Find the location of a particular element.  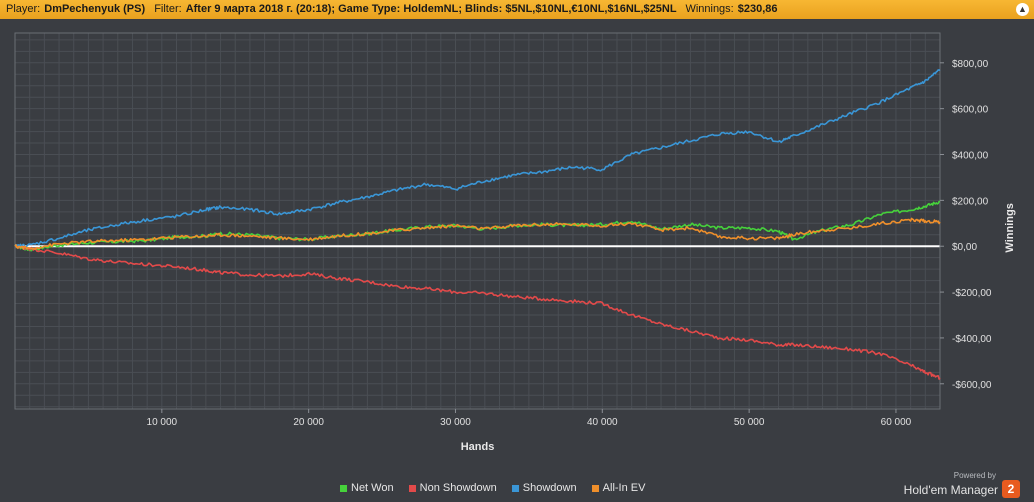

winnings-label: Winnings: is located at coordinates (709, 9).